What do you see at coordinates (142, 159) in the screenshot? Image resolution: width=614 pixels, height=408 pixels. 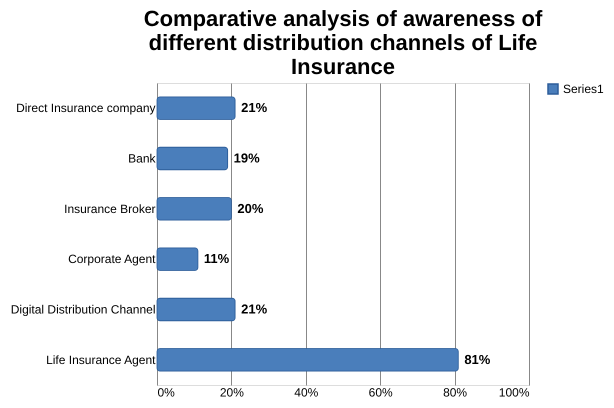 I see `y-tick-label: Bank` at bounding box center [142, 159].